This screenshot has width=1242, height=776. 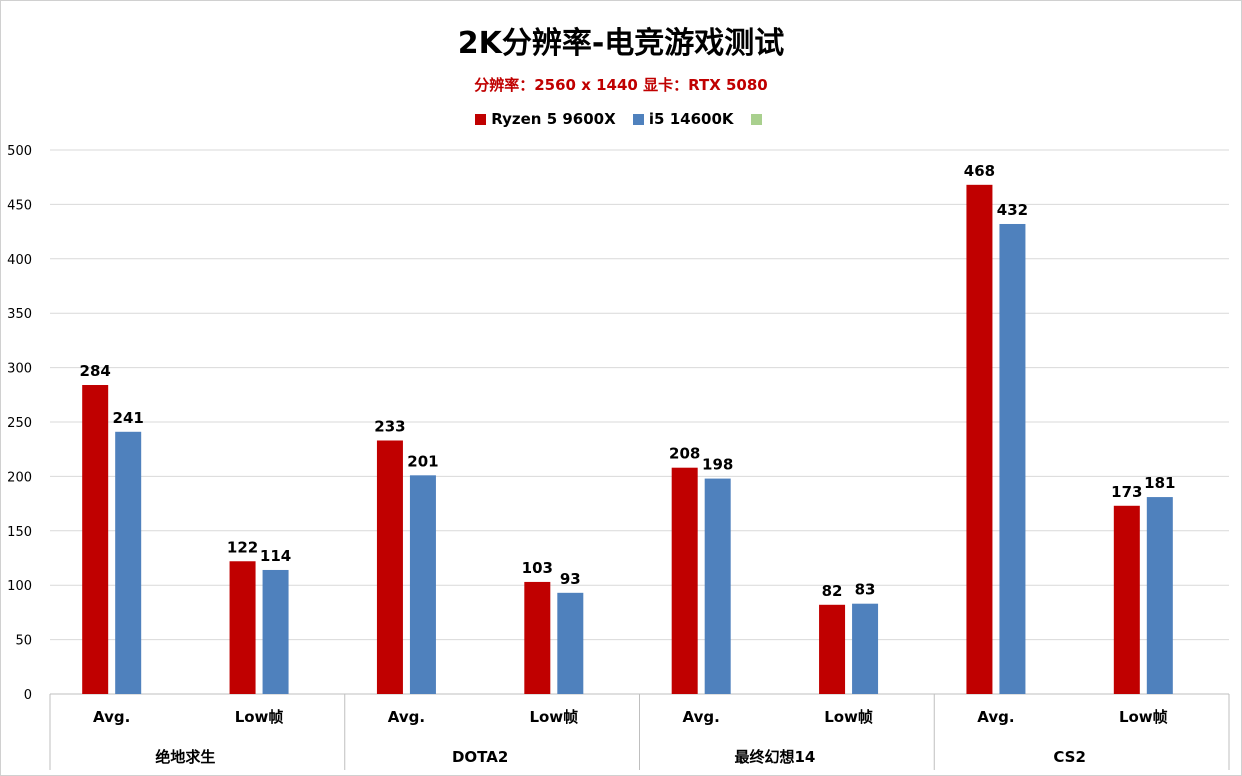 What do you see at coordinates (19, 205) in the screenshot?
I see `y-tick-label: 450` at bounding box center [19, 205].